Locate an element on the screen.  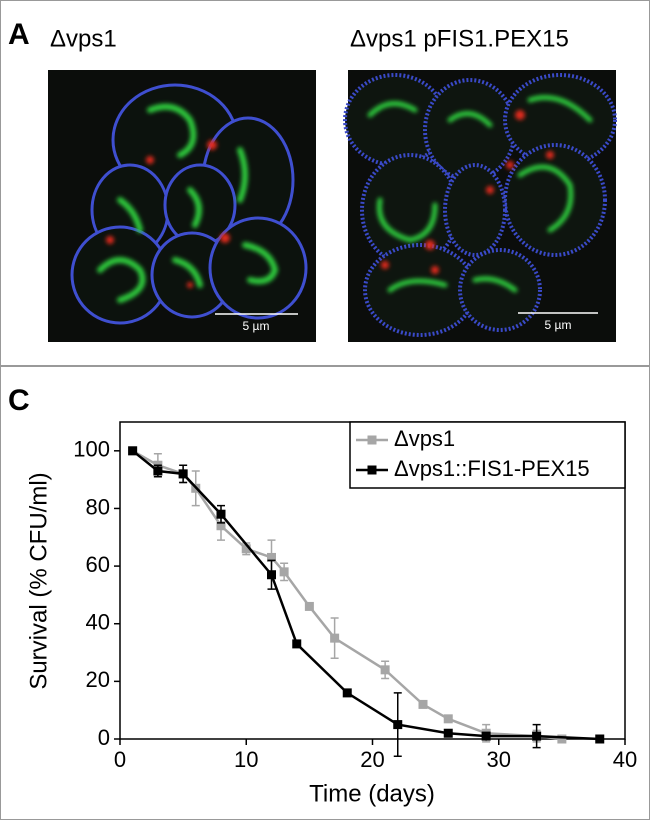
y-tick-label: 80 is located at coordinates (98, 506).